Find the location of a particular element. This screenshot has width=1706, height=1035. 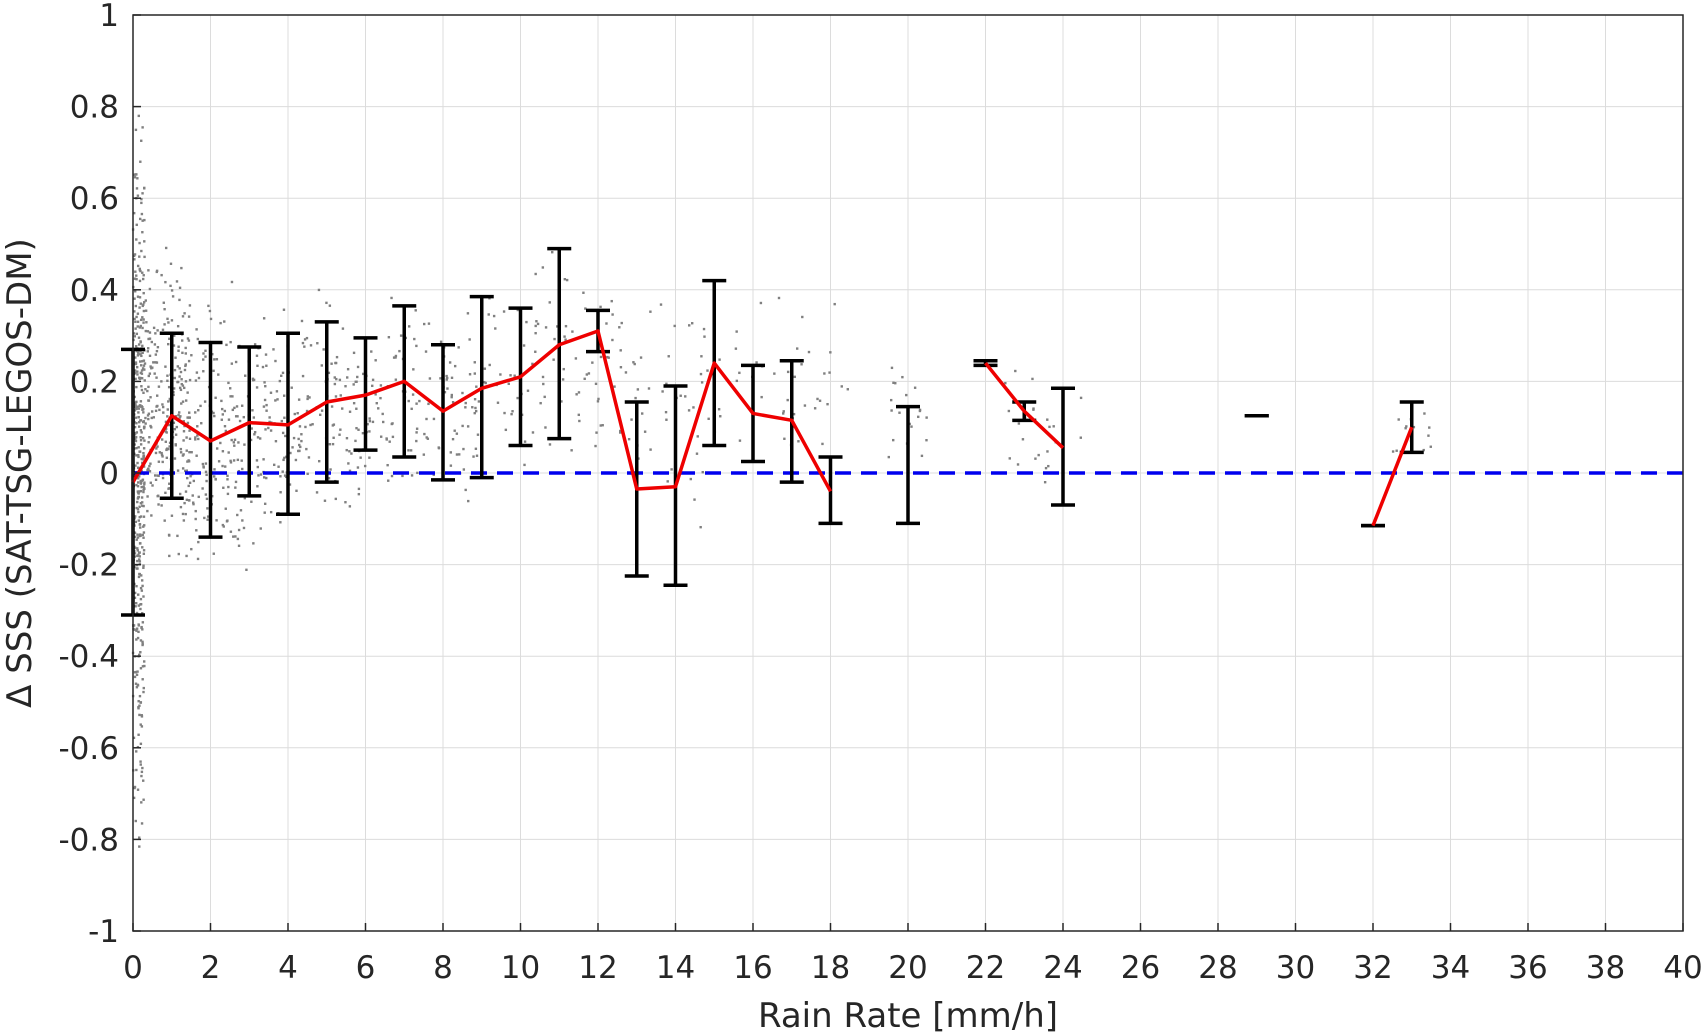

y-tick-label: 0.6 is located at coordinates (94, 199).